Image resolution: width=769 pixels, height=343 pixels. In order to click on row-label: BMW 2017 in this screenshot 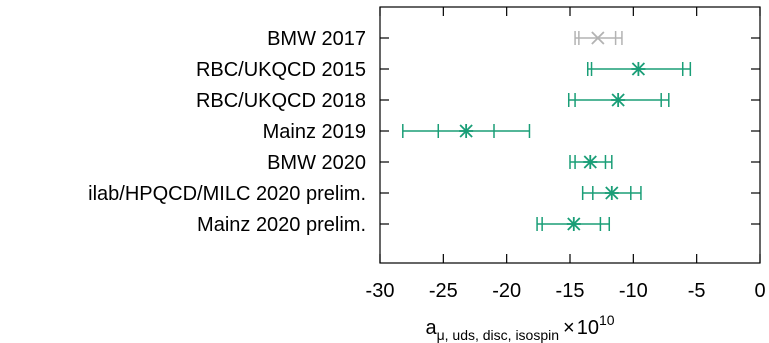, I will do `click(316, 39)`.